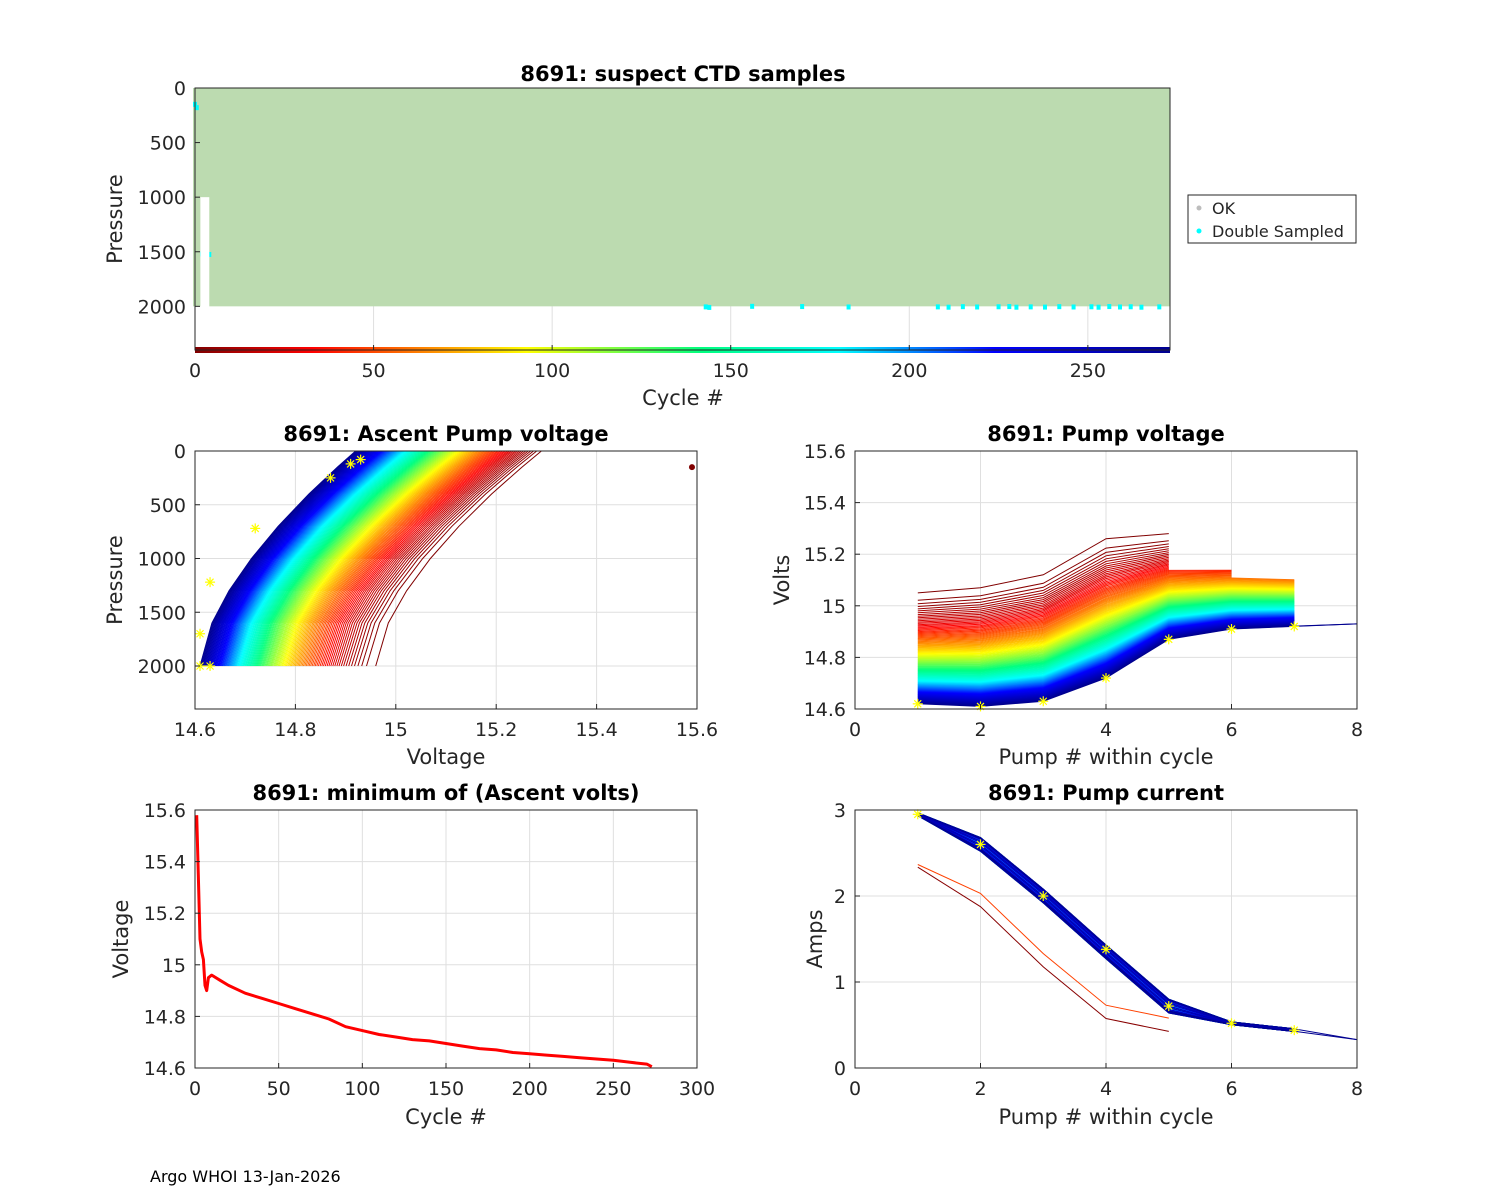  What do you see at coordinates (1106, 793) in the screenshot?
I see `plot5-title: 8691: Pump current` at bounding box center [1106, 793].